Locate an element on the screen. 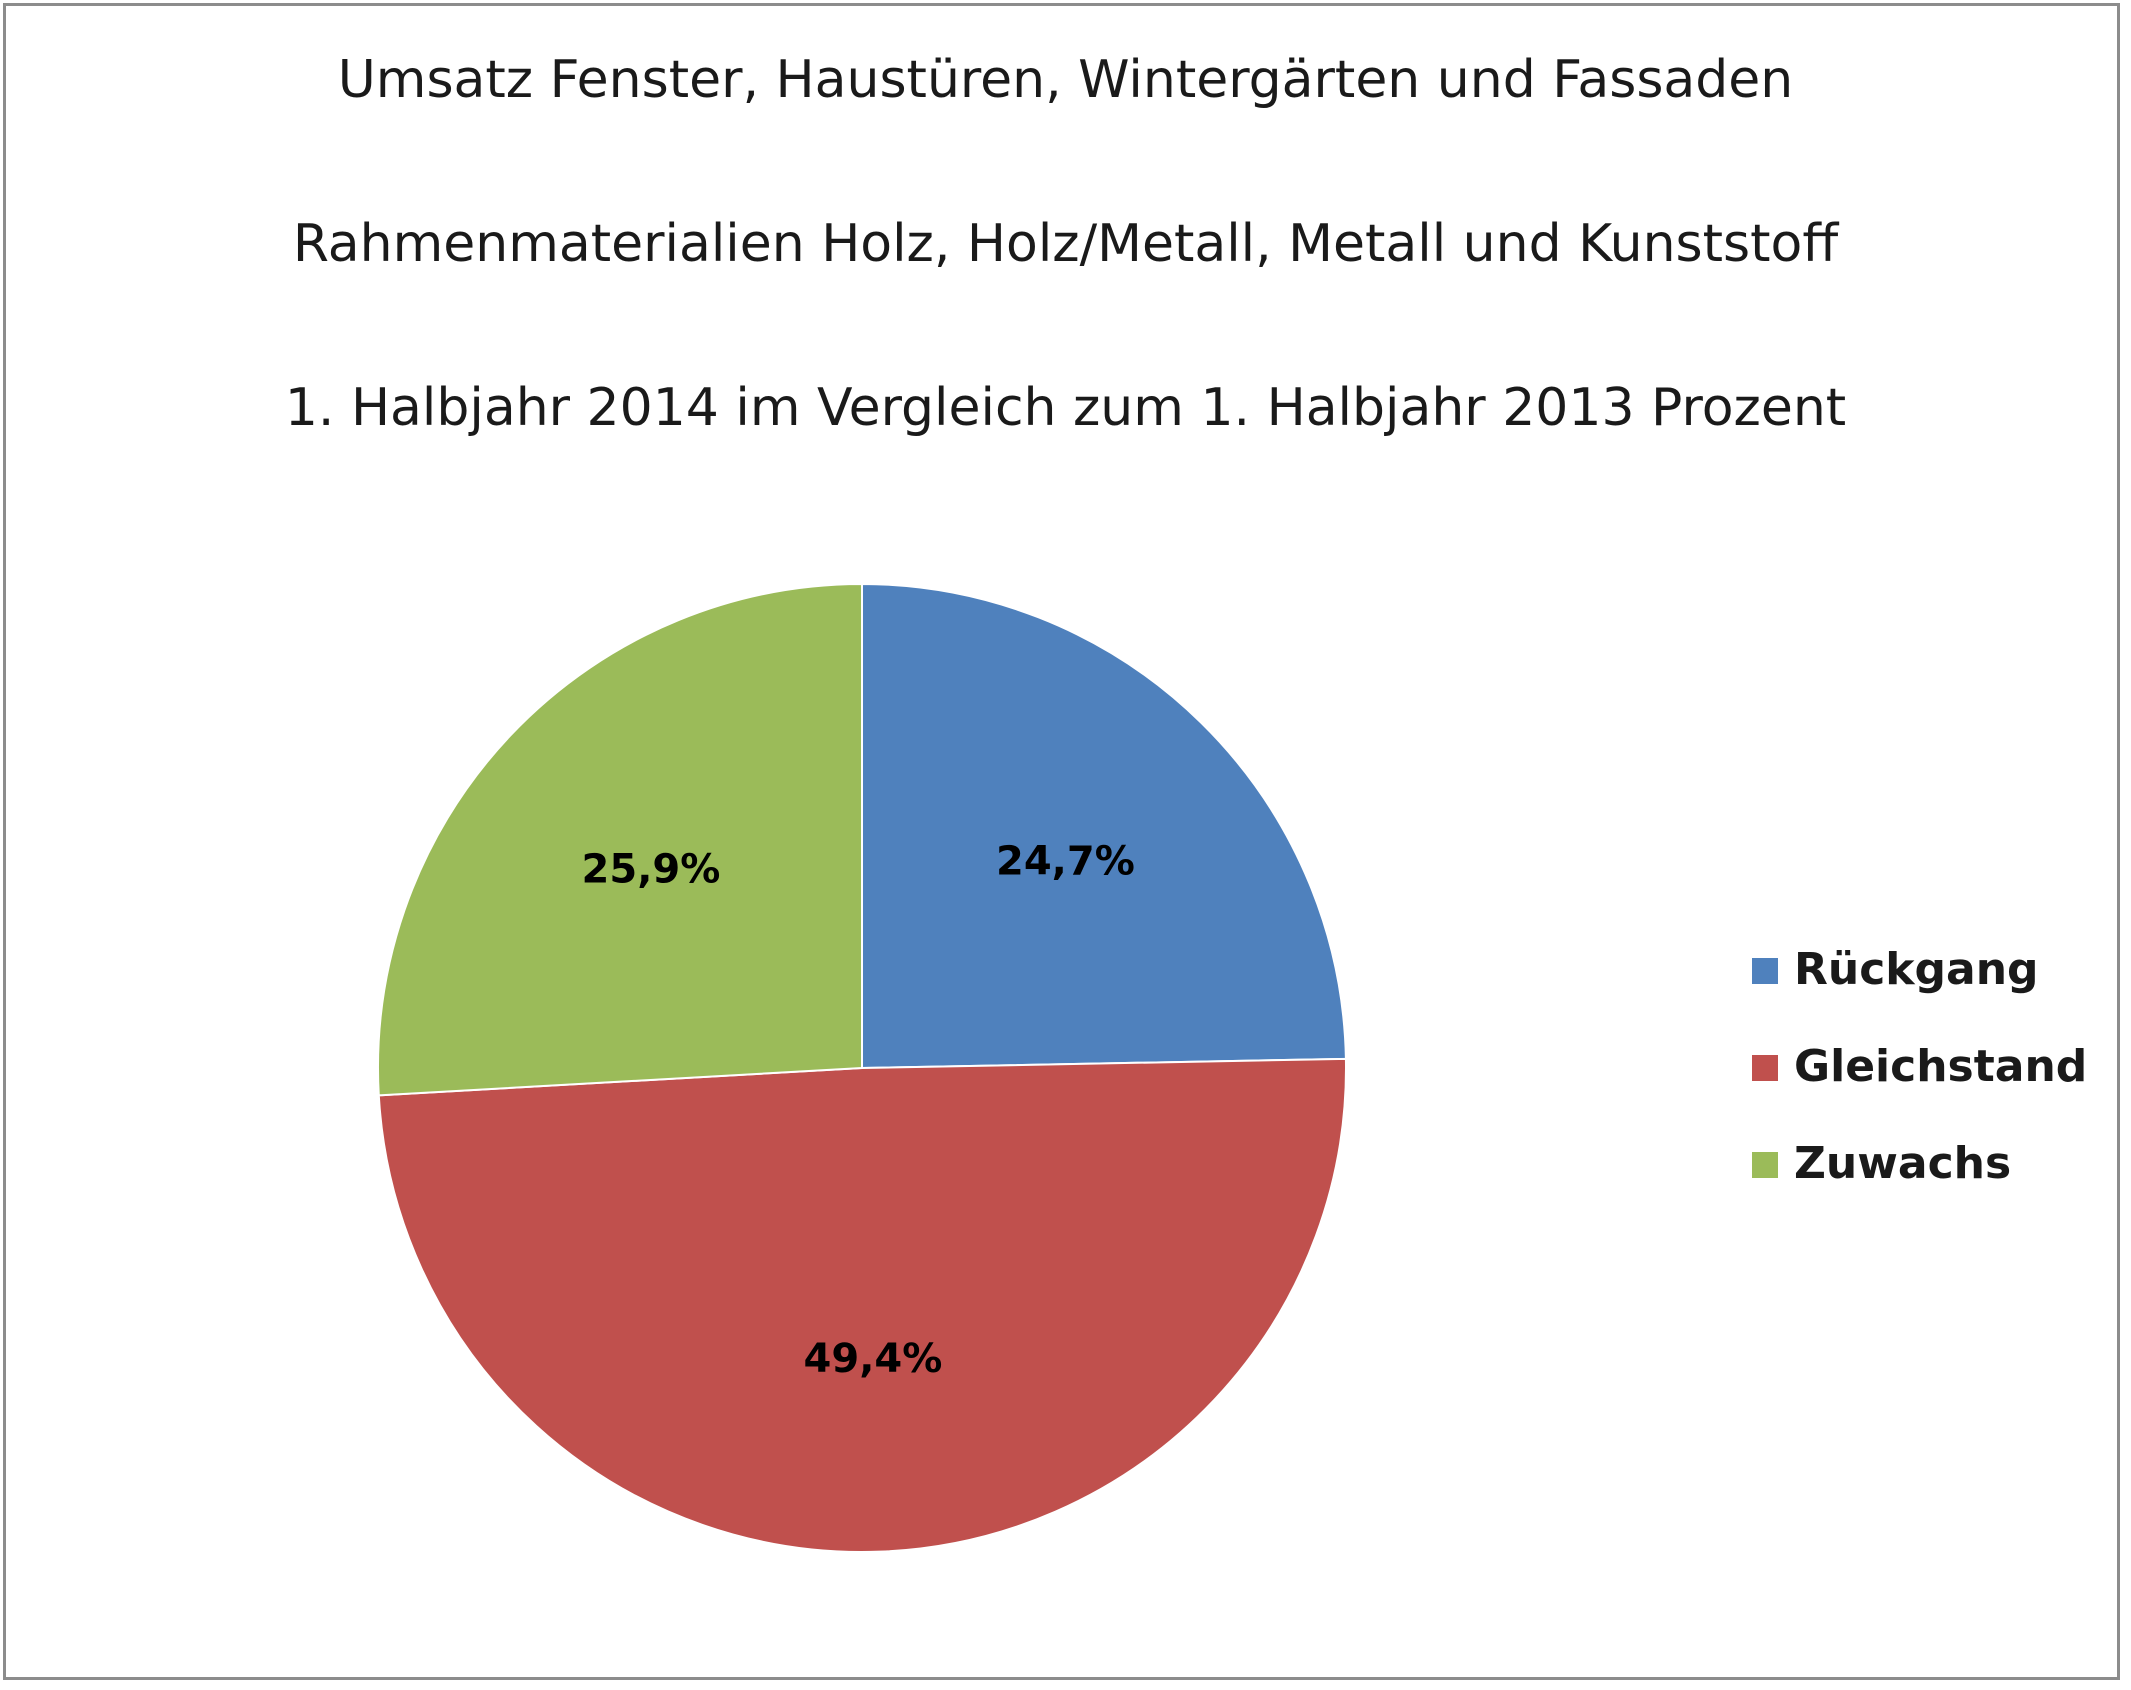 Image resolution: width=2131 pixels, height=1690 pixels. legend-label-gleichstand: Gleichstand is located at coordinates (1940, 1066).